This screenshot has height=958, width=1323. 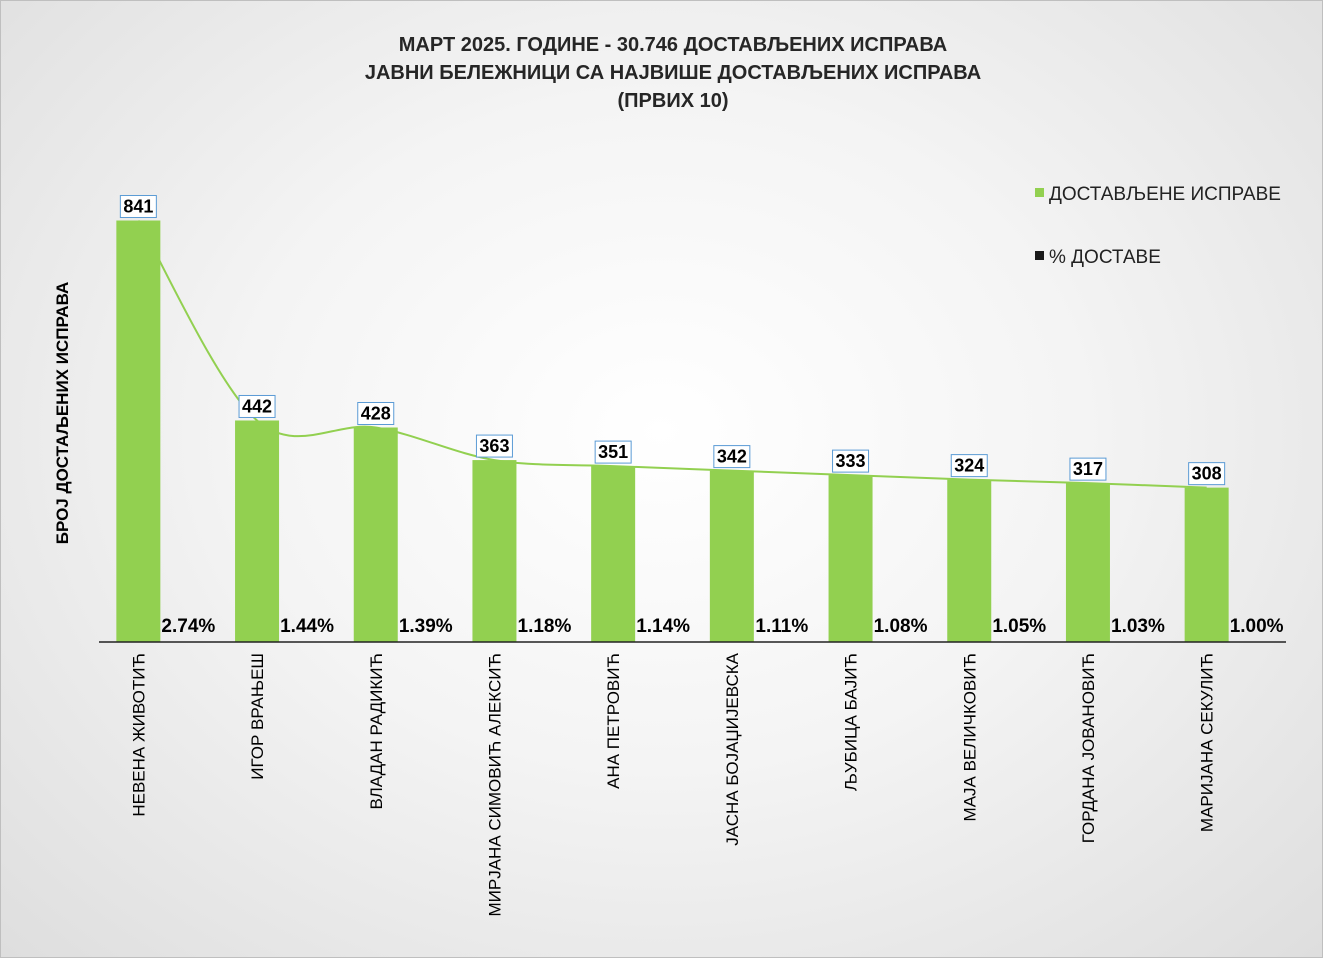 What do you see at coordinates (188, 626) in the screenshot?
I see `percent-label-1: 2.74%` at bounding box center [188, 626].